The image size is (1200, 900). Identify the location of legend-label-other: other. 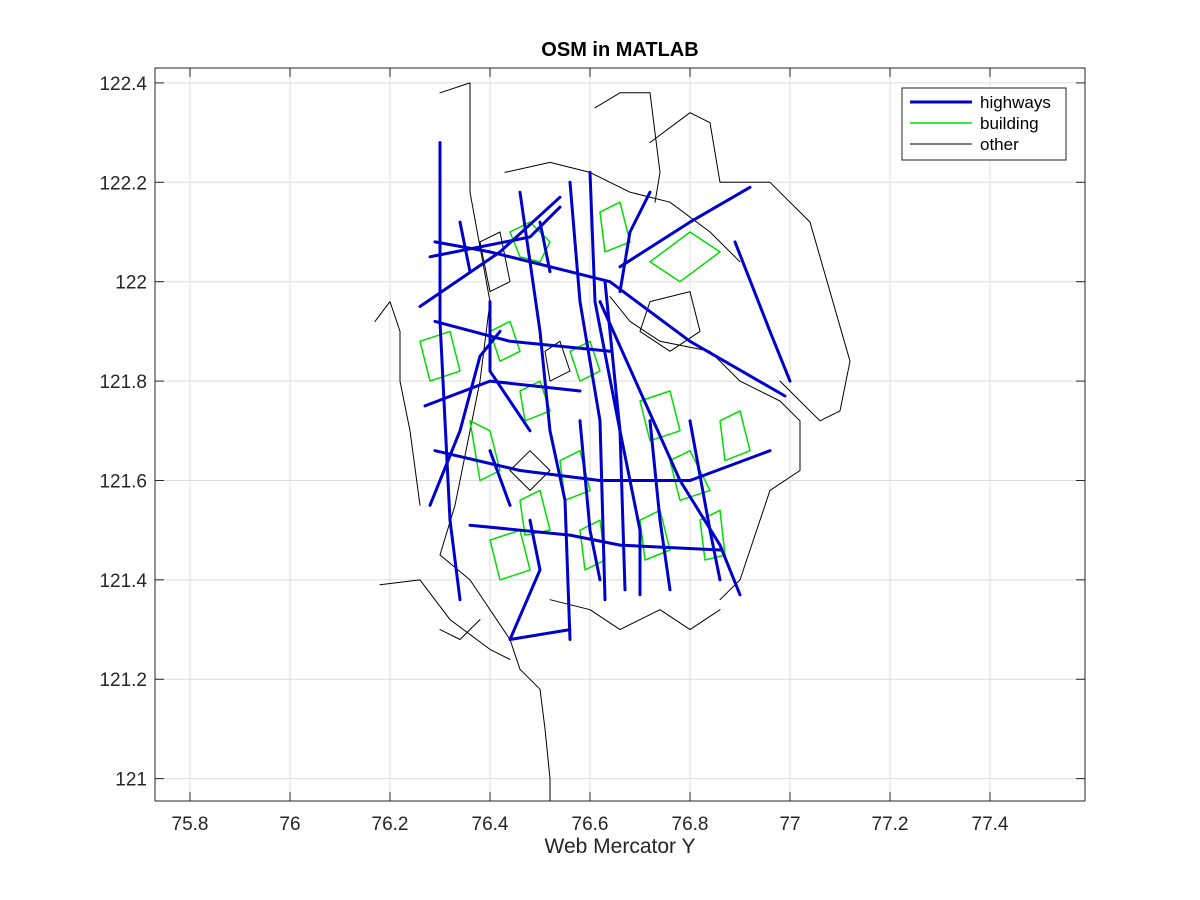
(999, 144).